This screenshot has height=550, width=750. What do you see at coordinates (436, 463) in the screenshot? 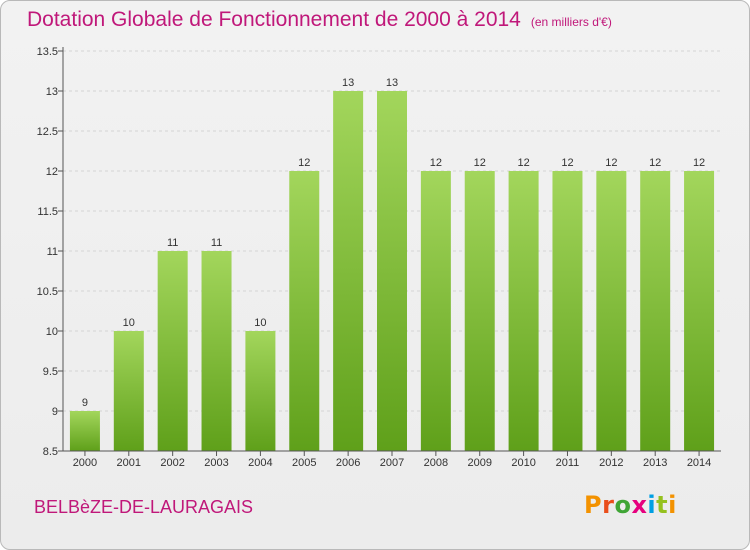
I see `x-tick-label: 2008` at bounding box center [436, 463].